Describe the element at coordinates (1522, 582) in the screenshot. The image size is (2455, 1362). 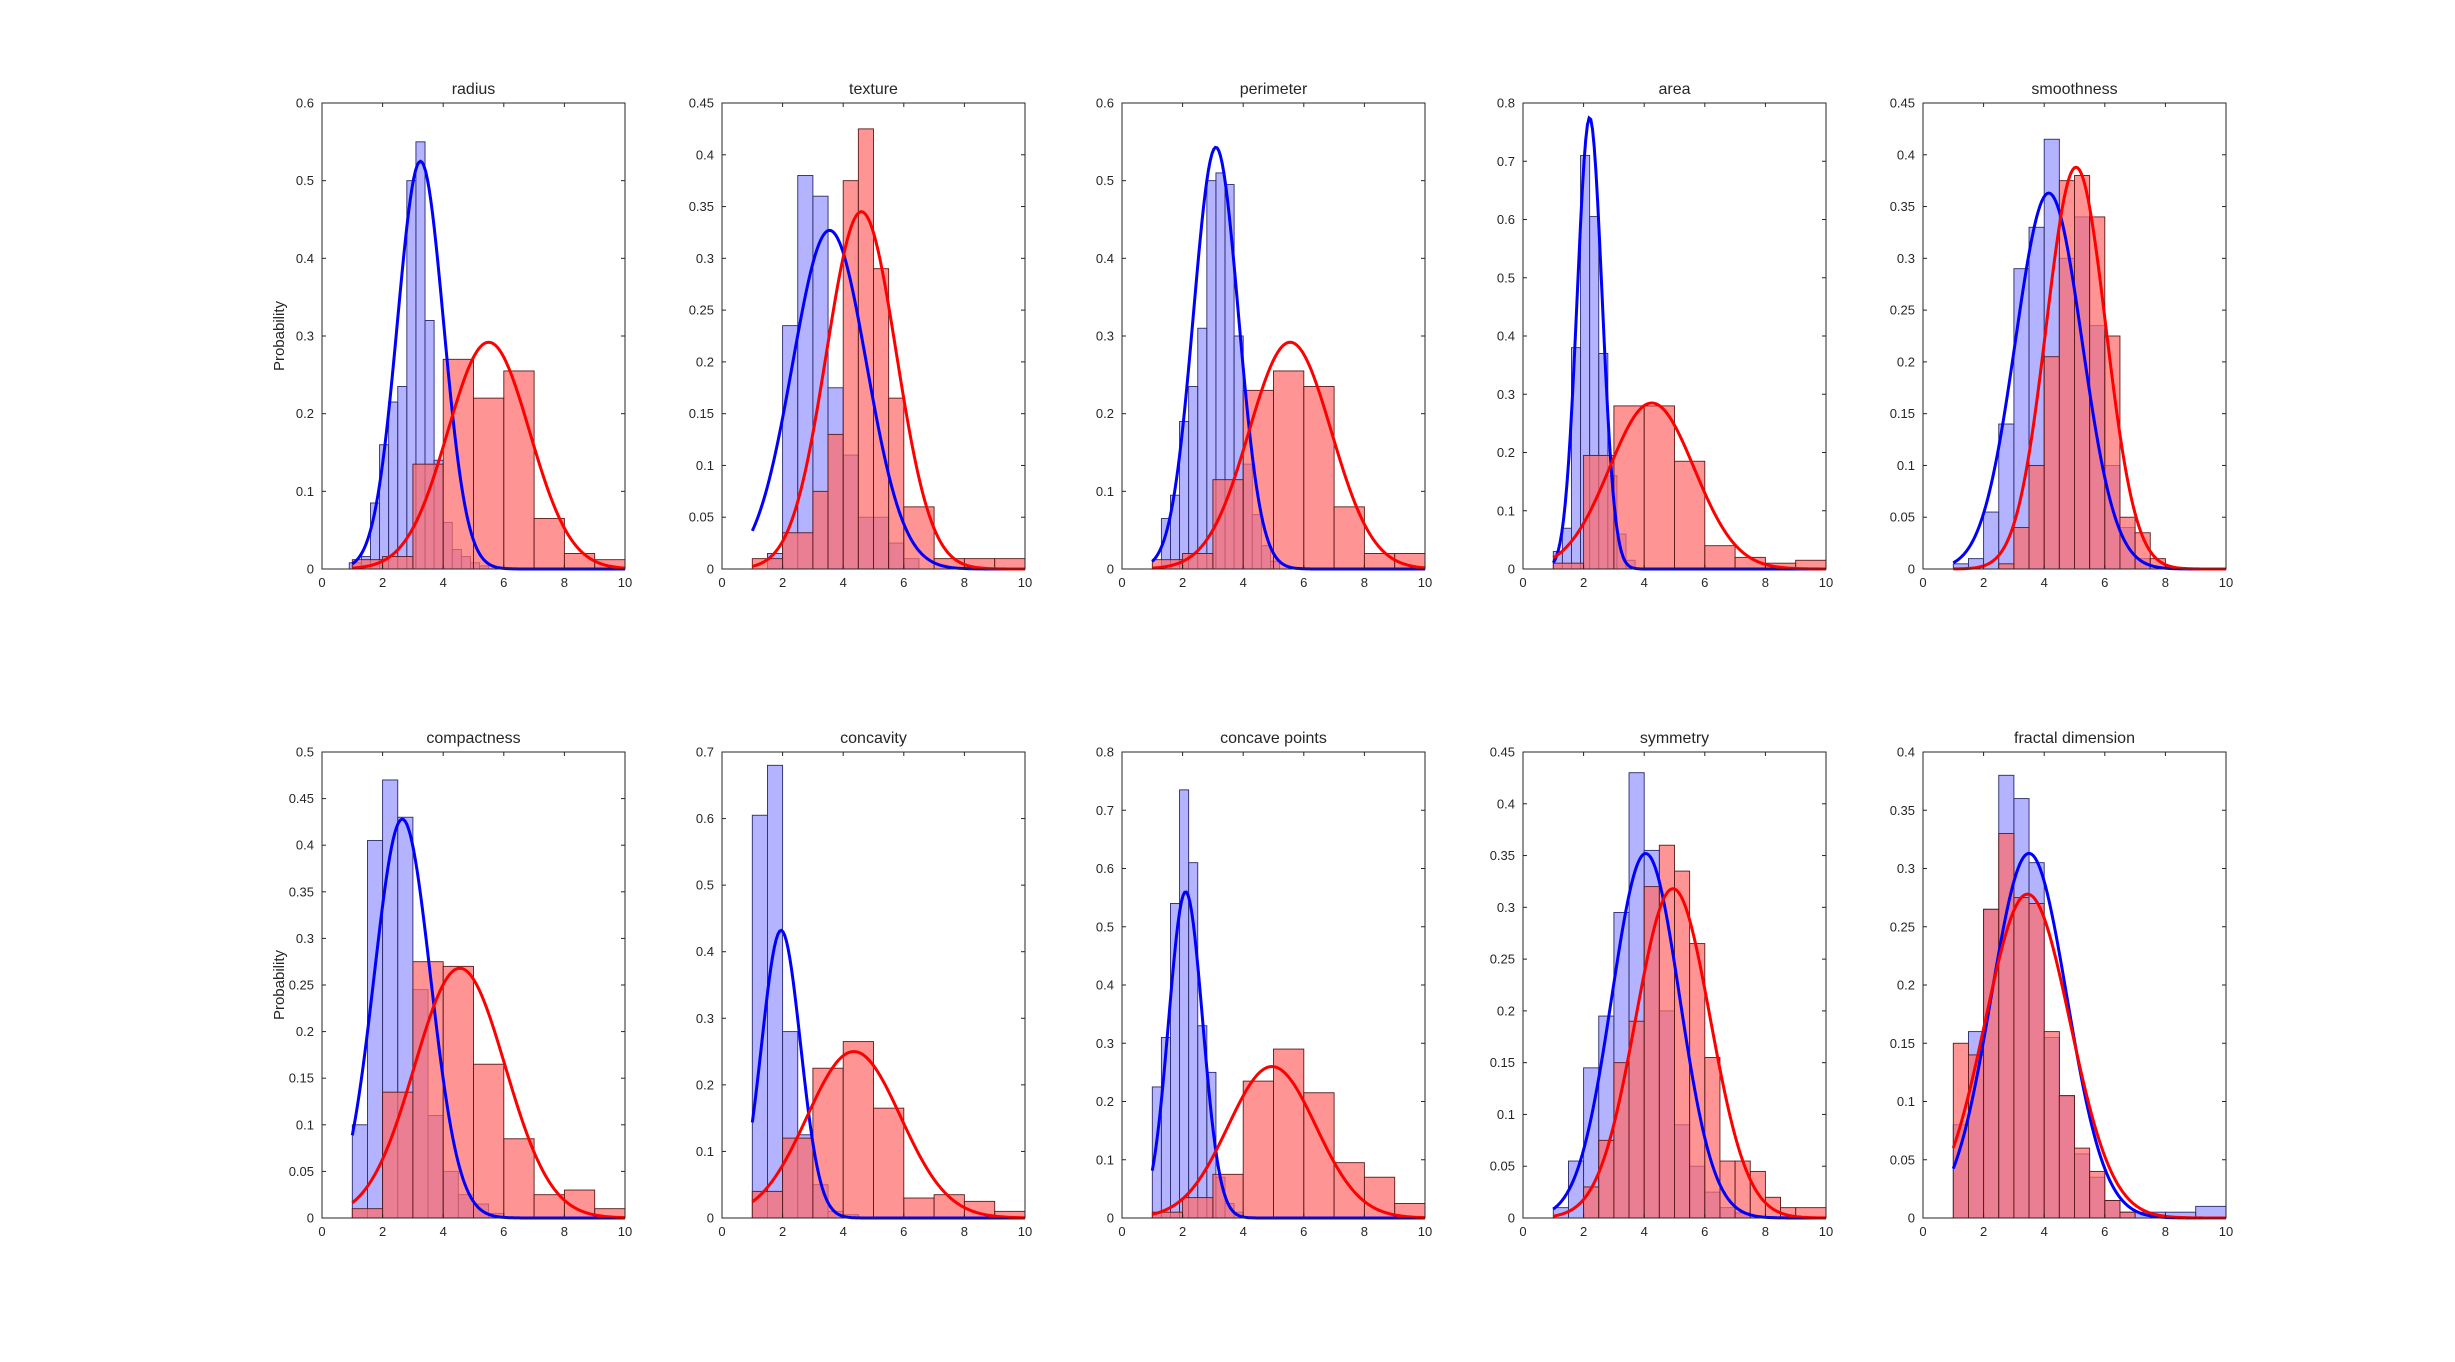
I see `x-tick-label: 0` at that location.